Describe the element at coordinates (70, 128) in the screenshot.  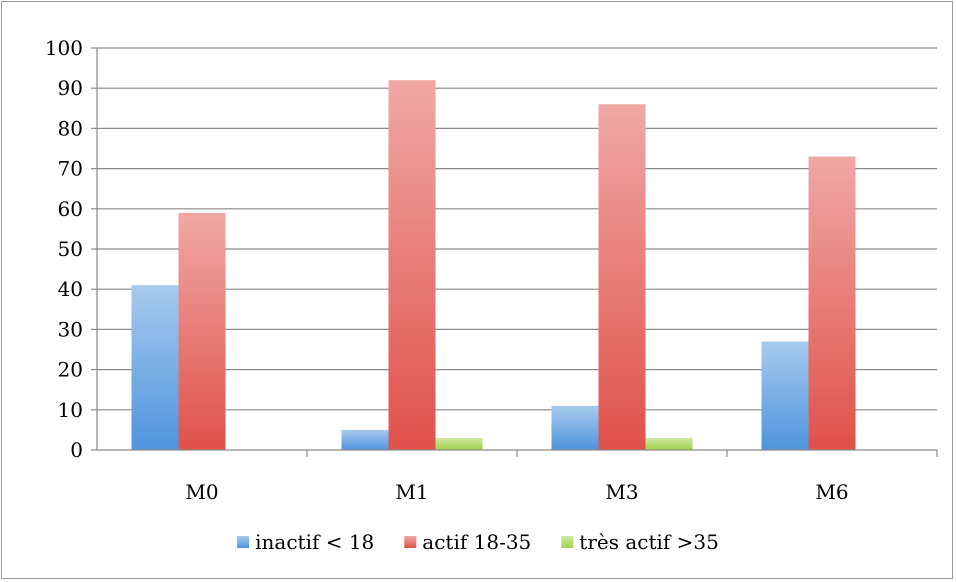
I see `y-tick-label: 80` at that location.